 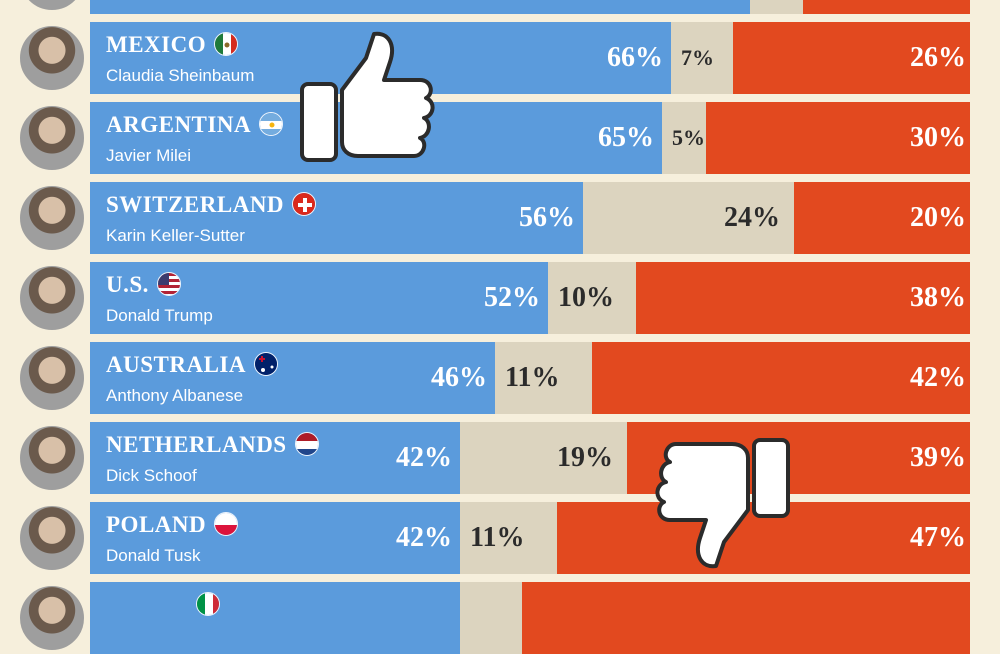 What do you see at coordinates (938, 537) in the screenshot?
I see `disapprove-value: 47%` at bounding box center [938, 537].